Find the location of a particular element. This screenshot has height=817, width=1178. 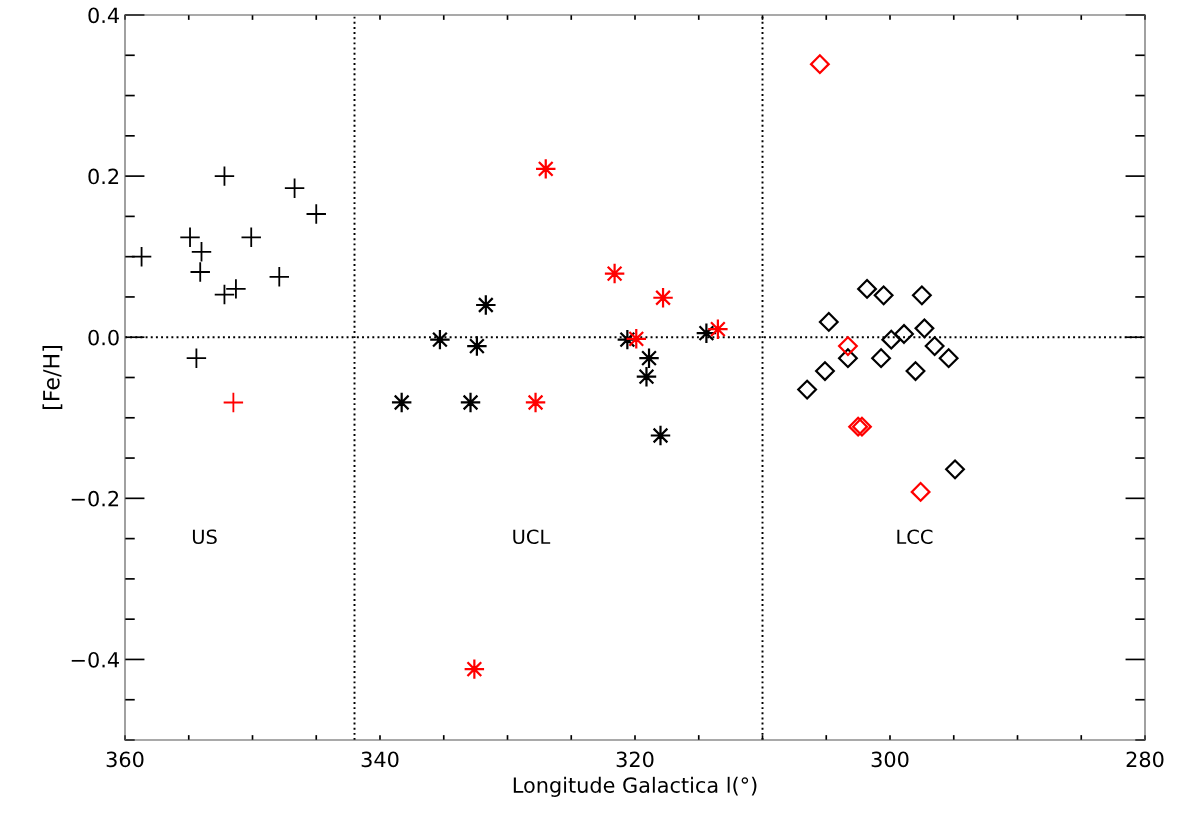

x-tick-label: 360 is located at coordinates (125, 759).